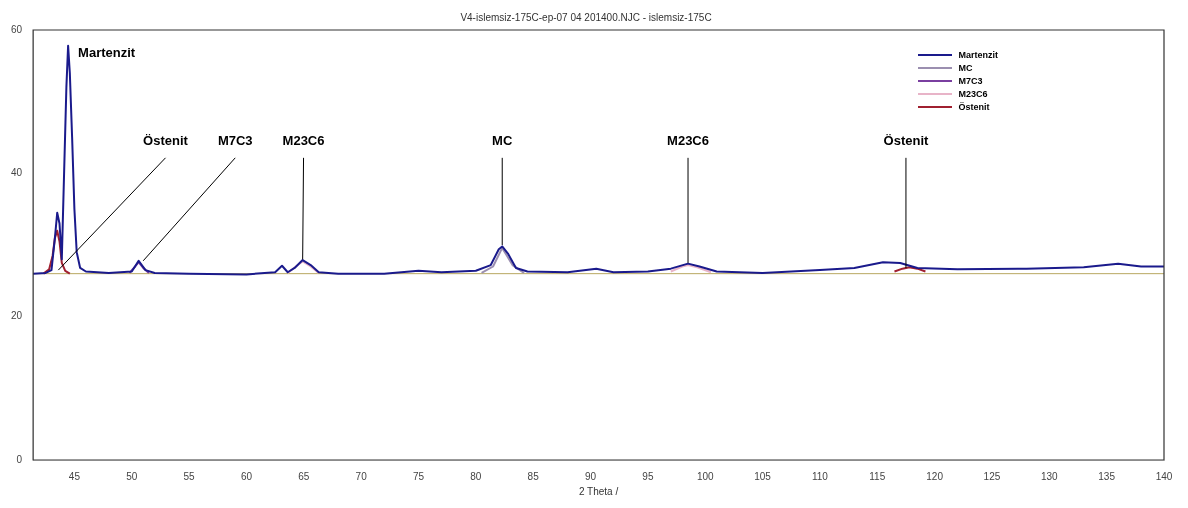  Describe the element at coordinates (361, 476) in the screenshot. I see `x-tick-label: 70` at that location.